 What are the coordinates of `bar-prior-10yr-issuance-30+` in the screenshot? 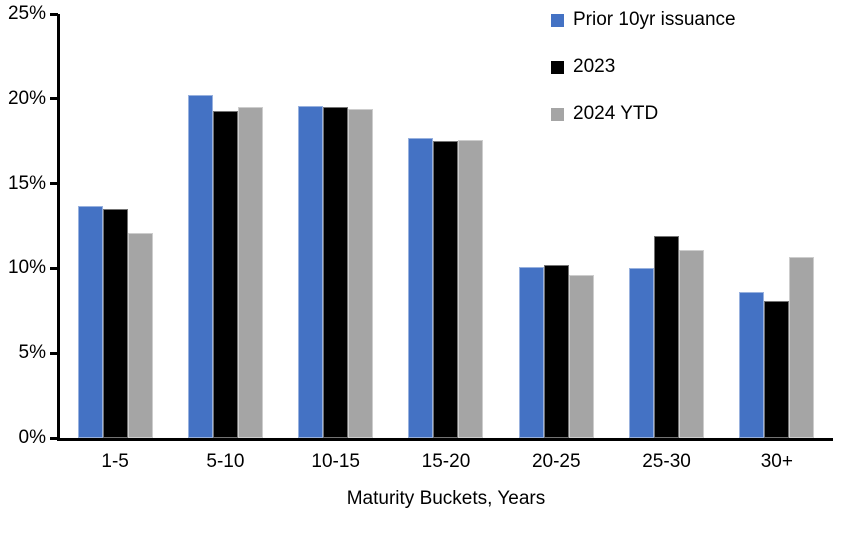 It's located at (752, 365).